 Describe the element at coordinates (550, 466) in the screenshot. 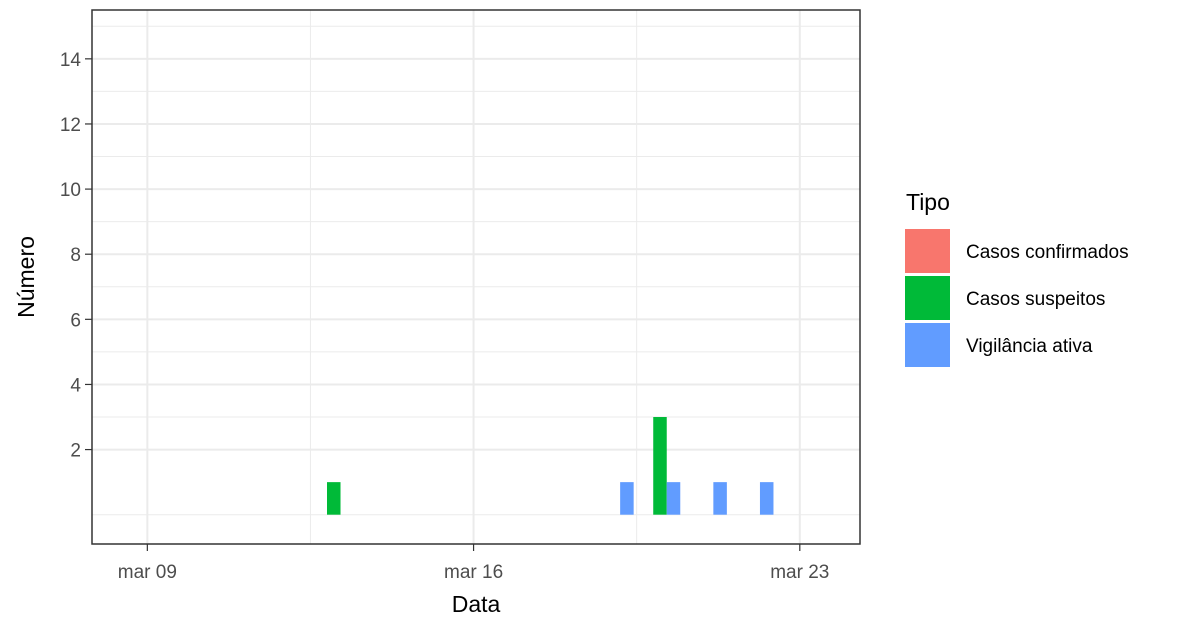

I see `bars` at that location.